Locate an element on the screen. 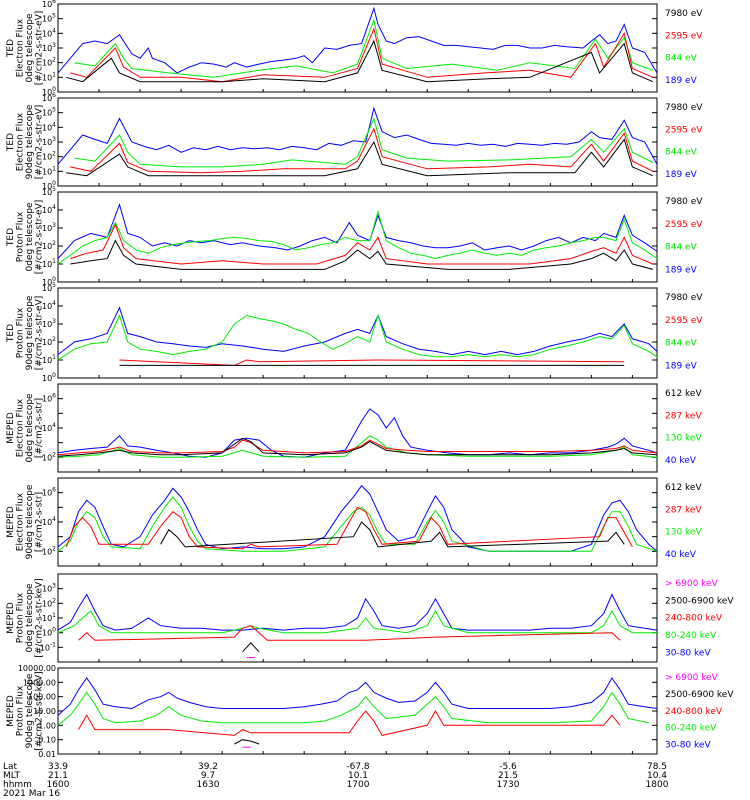 The image size is (750, 800). legend-entry: 612 keV is located at coordinates (683, 394).